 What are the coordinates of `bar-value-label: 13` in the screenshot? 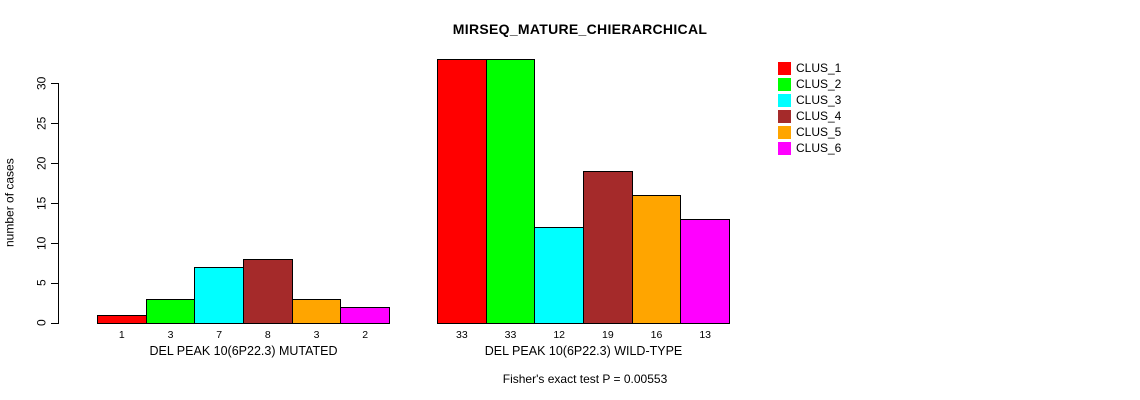 It's located at (705, 334).